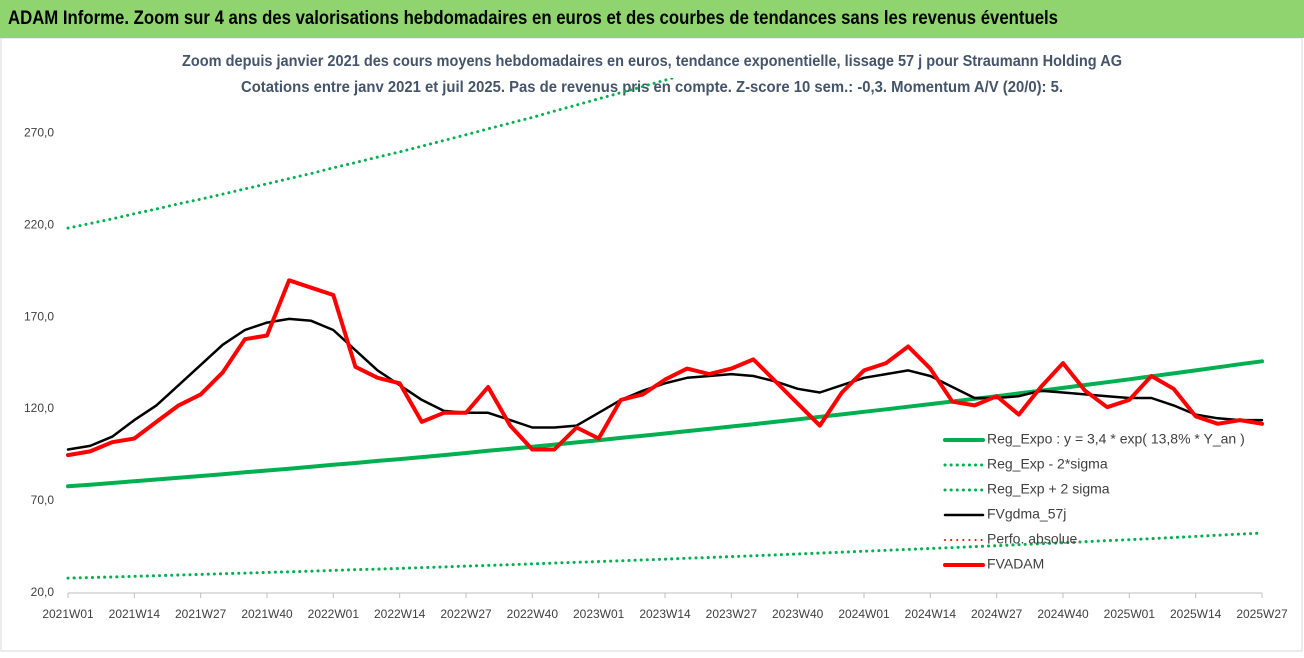 The width and height of the screenshot is (1304, 658). I want to click on x-tick-label: 2023W01, so click(599, 614).